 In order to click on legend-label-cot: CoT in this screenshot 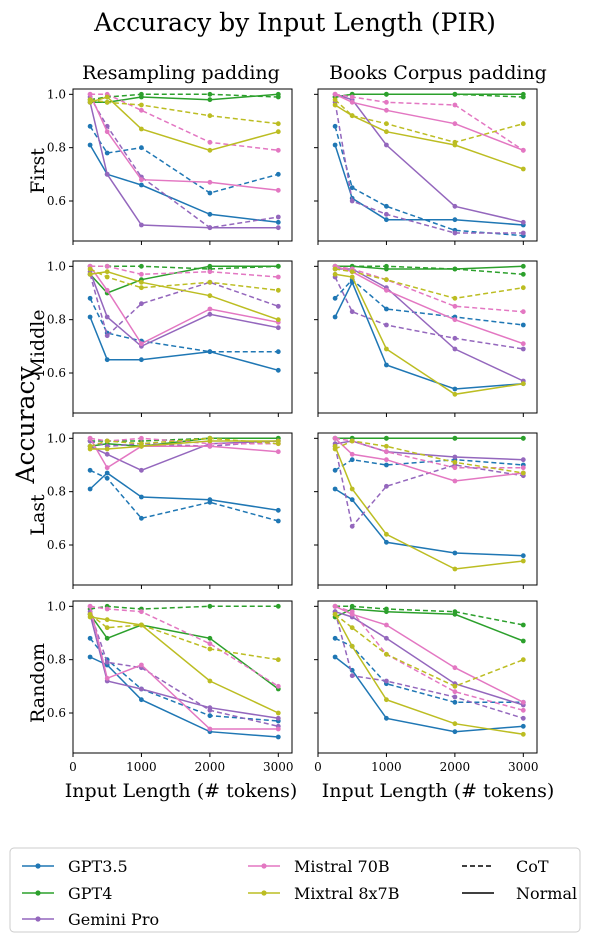, I will do `click(532, 866)`.